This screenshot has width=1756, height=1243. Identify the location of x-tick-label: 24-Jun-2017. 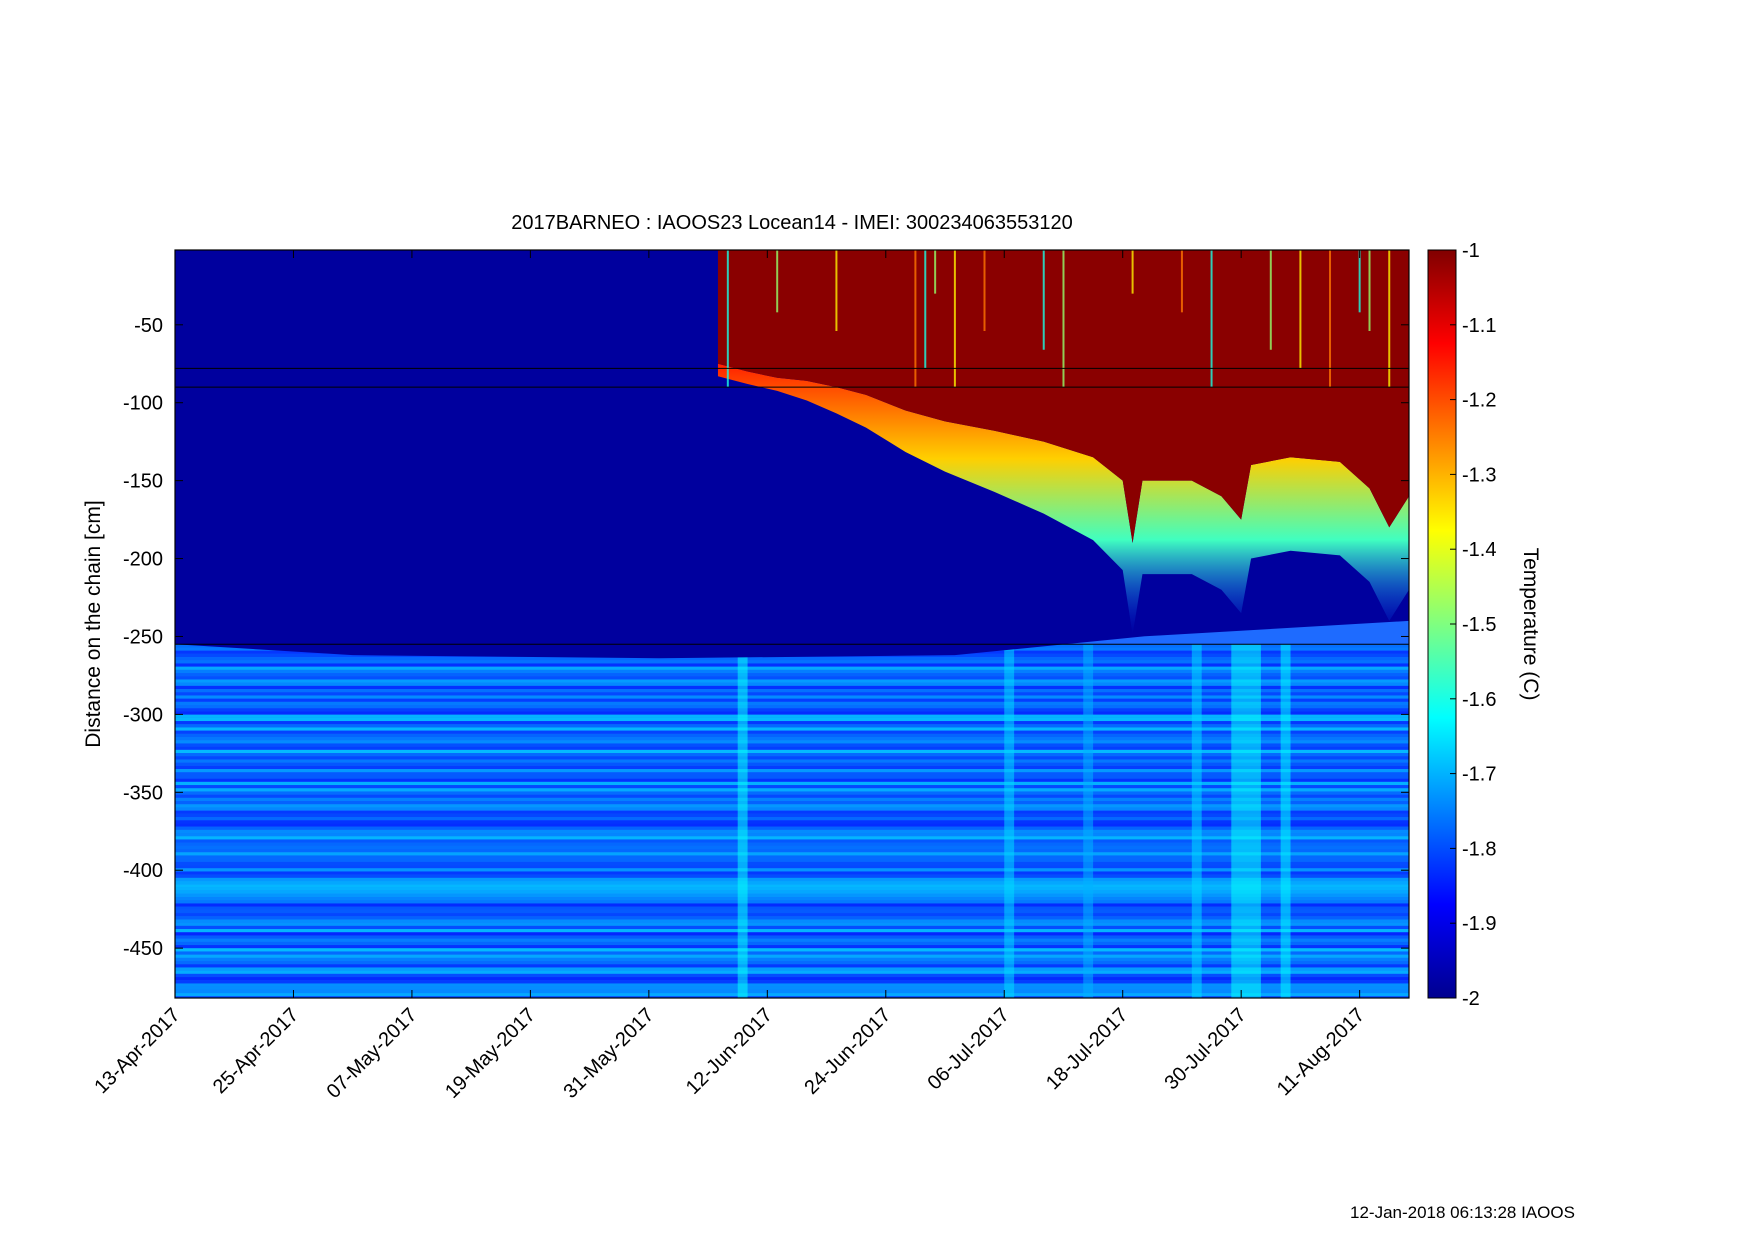
(847, 1051).